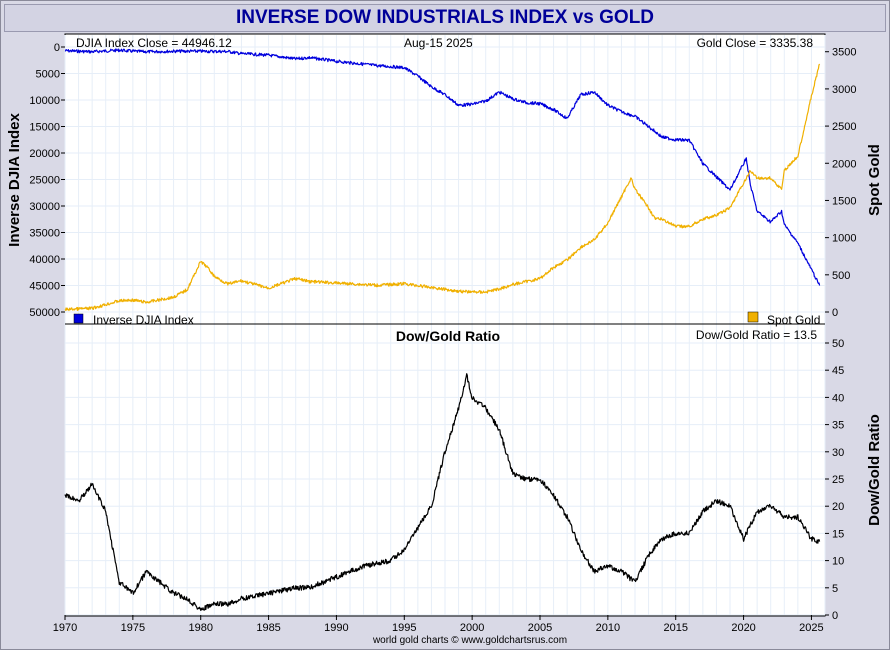 This screenshot has width=890, height=650. Describe the element at coordinates (756, 335) in the screenshot. I see `ratio-label: Dow/Gold Ratio = 13.5` at that location.